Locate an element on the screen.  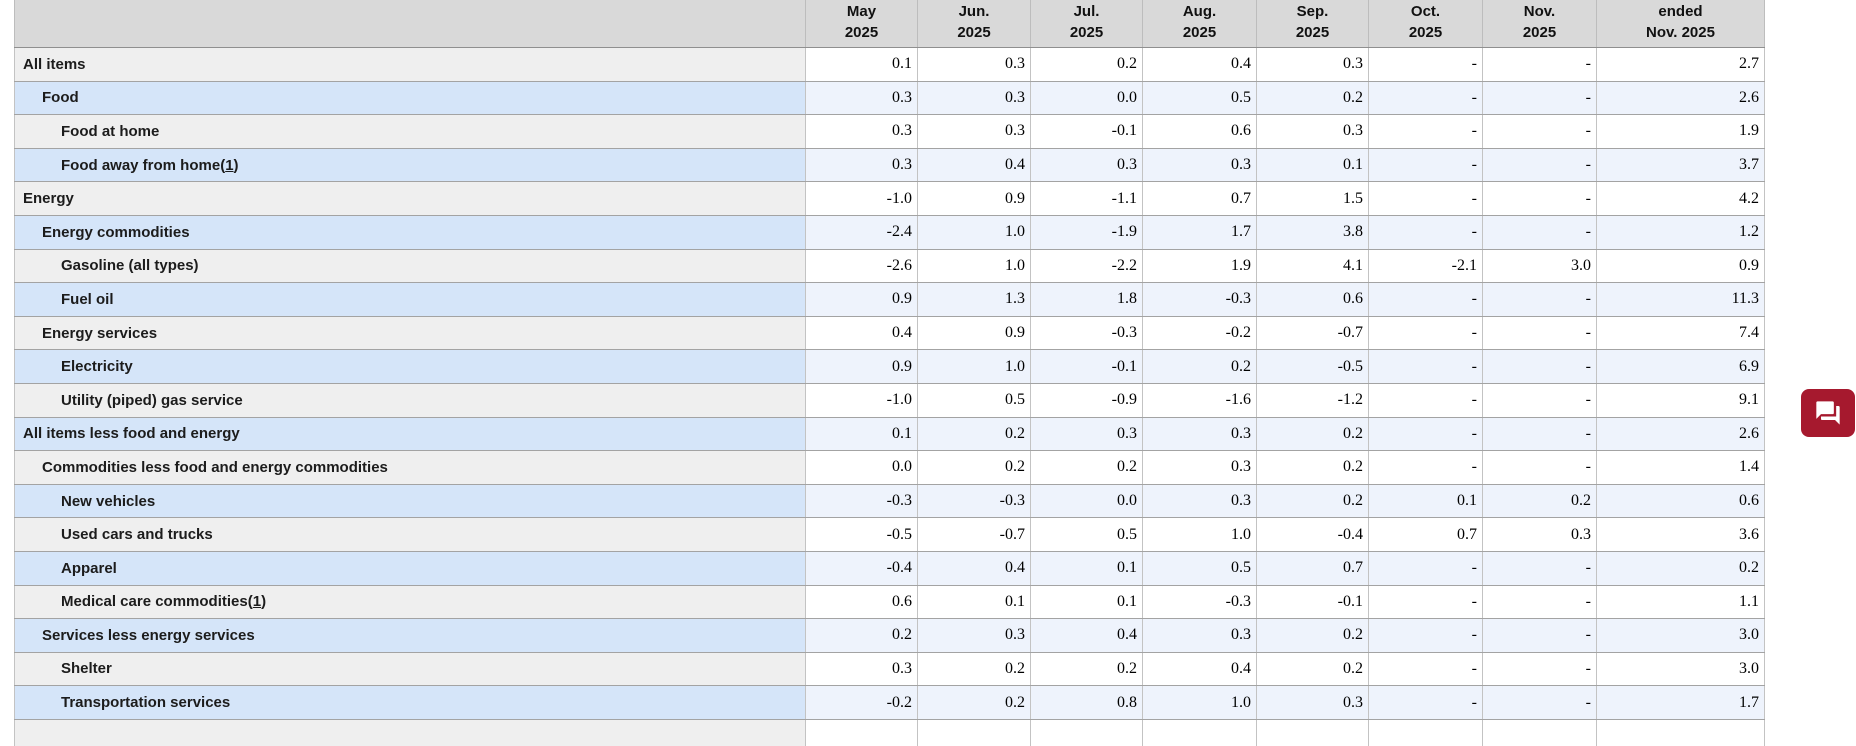
data-cell: -1.9 is located at coordinates (1086, 232).